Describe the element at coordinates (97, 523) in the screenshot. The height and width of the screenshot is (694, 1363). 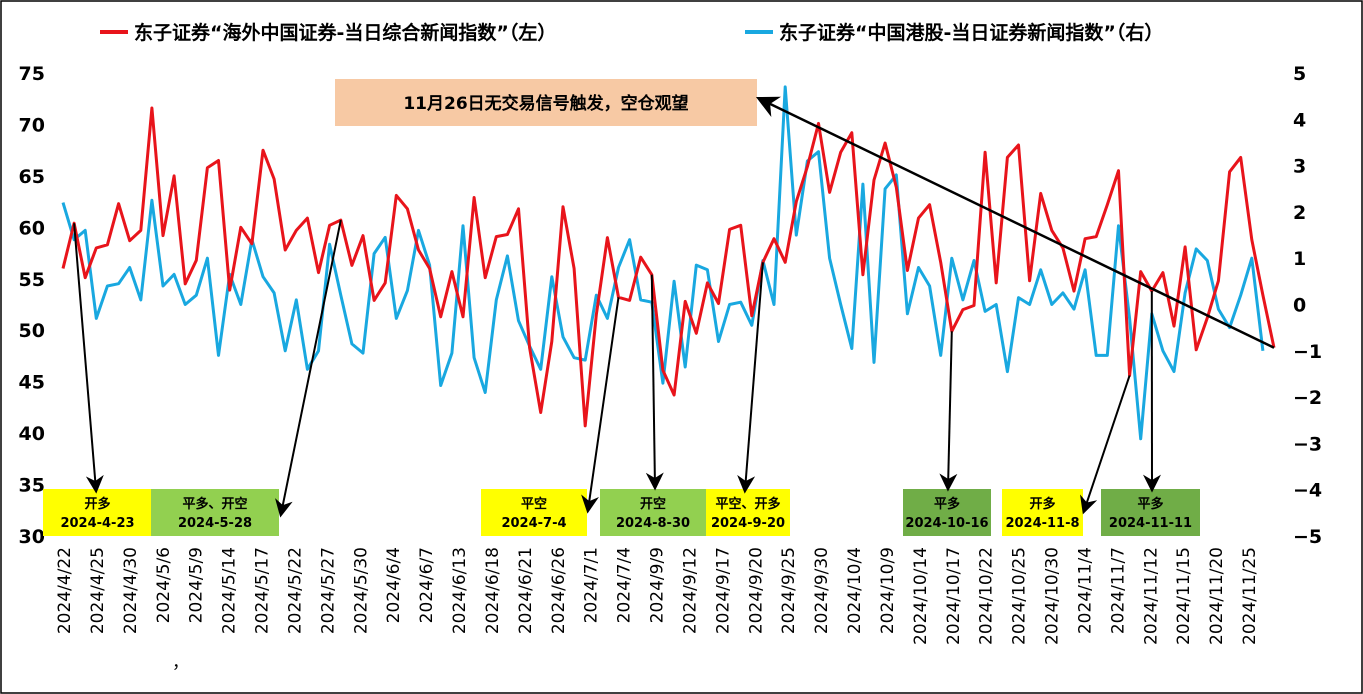
I see `signal-date: 2024-4-23` at that location.